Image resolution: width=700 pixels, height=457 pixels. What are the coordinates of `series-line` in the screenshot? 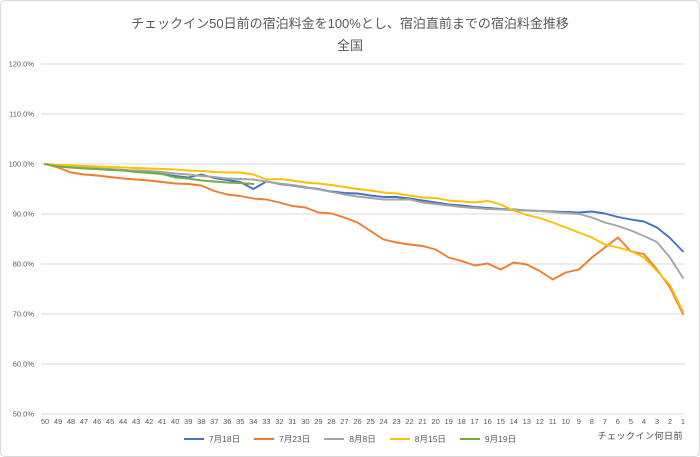 It's located at (149, 174).